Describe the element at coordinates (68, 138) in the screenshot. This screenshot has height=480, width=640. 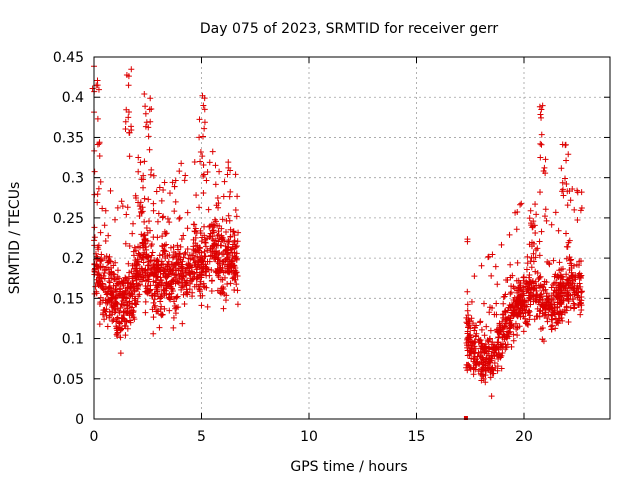
I see `y-tick-label: 0.35` at that location.